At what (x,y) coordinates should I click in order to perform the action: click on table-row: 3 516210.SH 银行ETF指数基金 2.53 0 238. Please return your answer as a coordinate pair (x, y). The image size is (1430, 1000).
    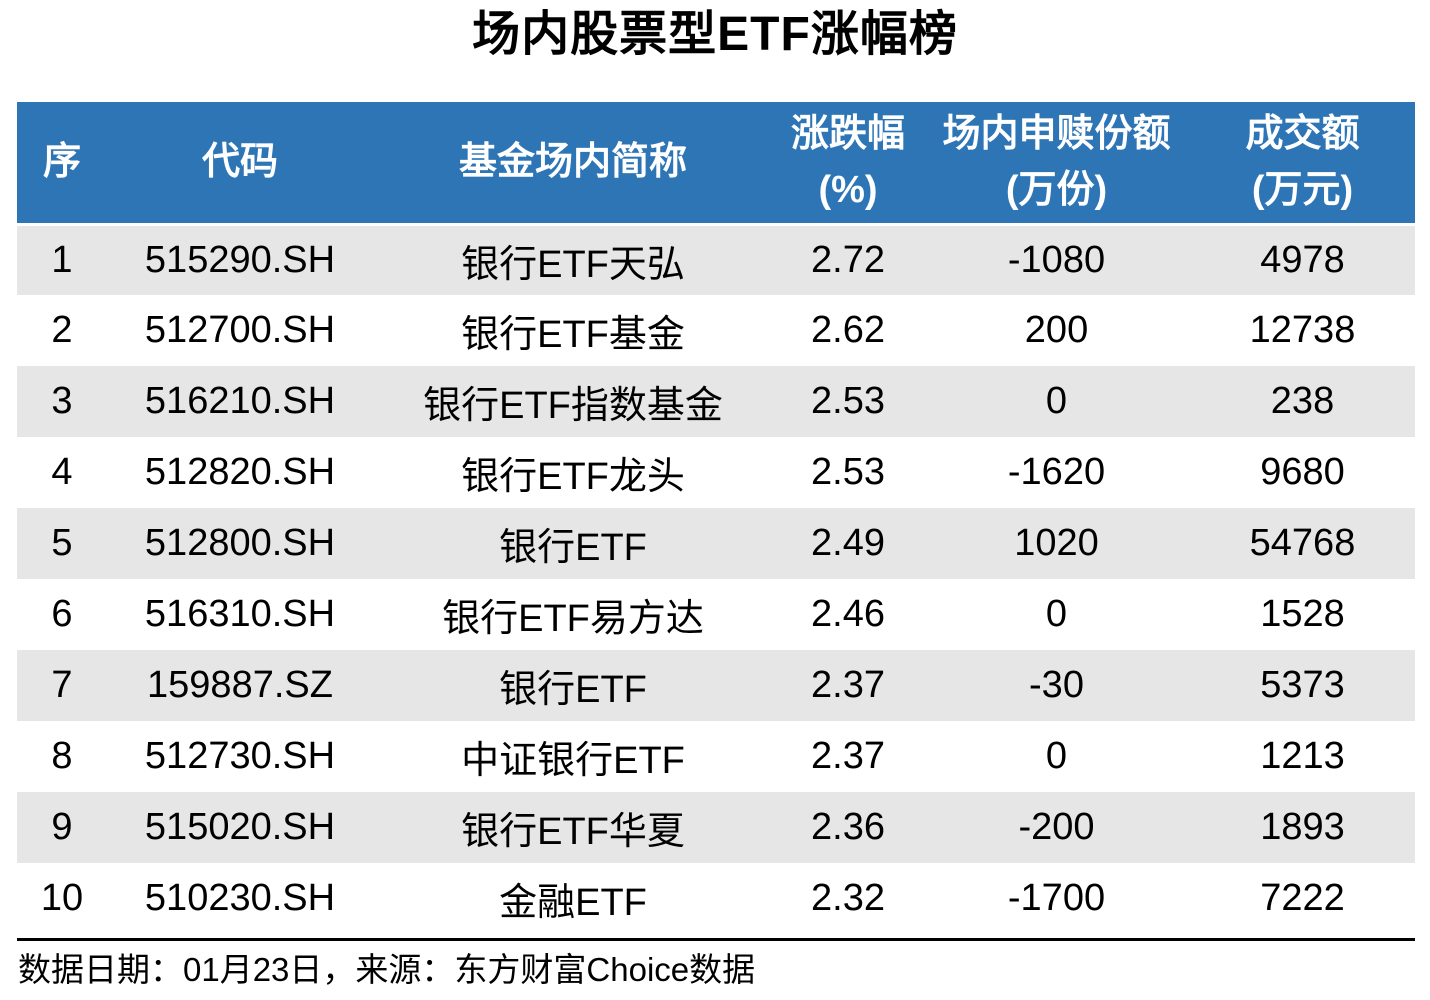
    Looking at the image, I should click on (716, 401).